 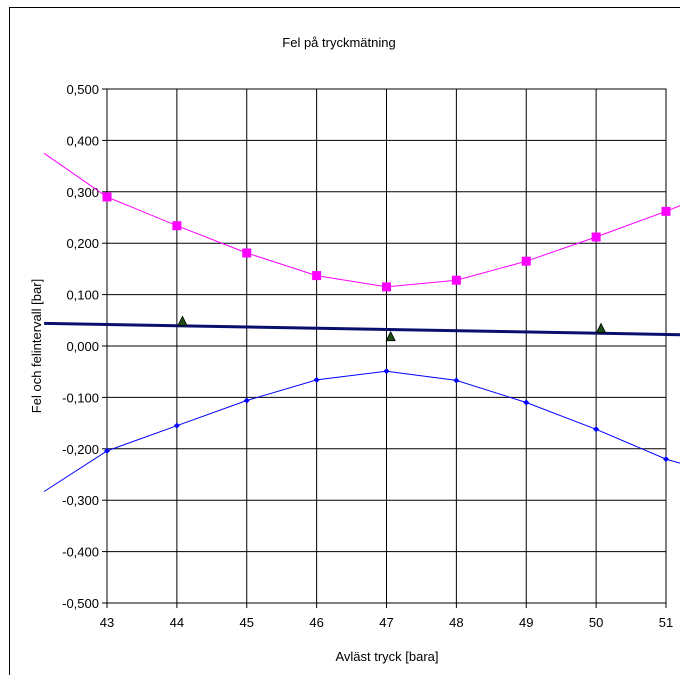 I want to click on y-axis-title: Fel och felintervall [bar], so click(x=36, y=346).